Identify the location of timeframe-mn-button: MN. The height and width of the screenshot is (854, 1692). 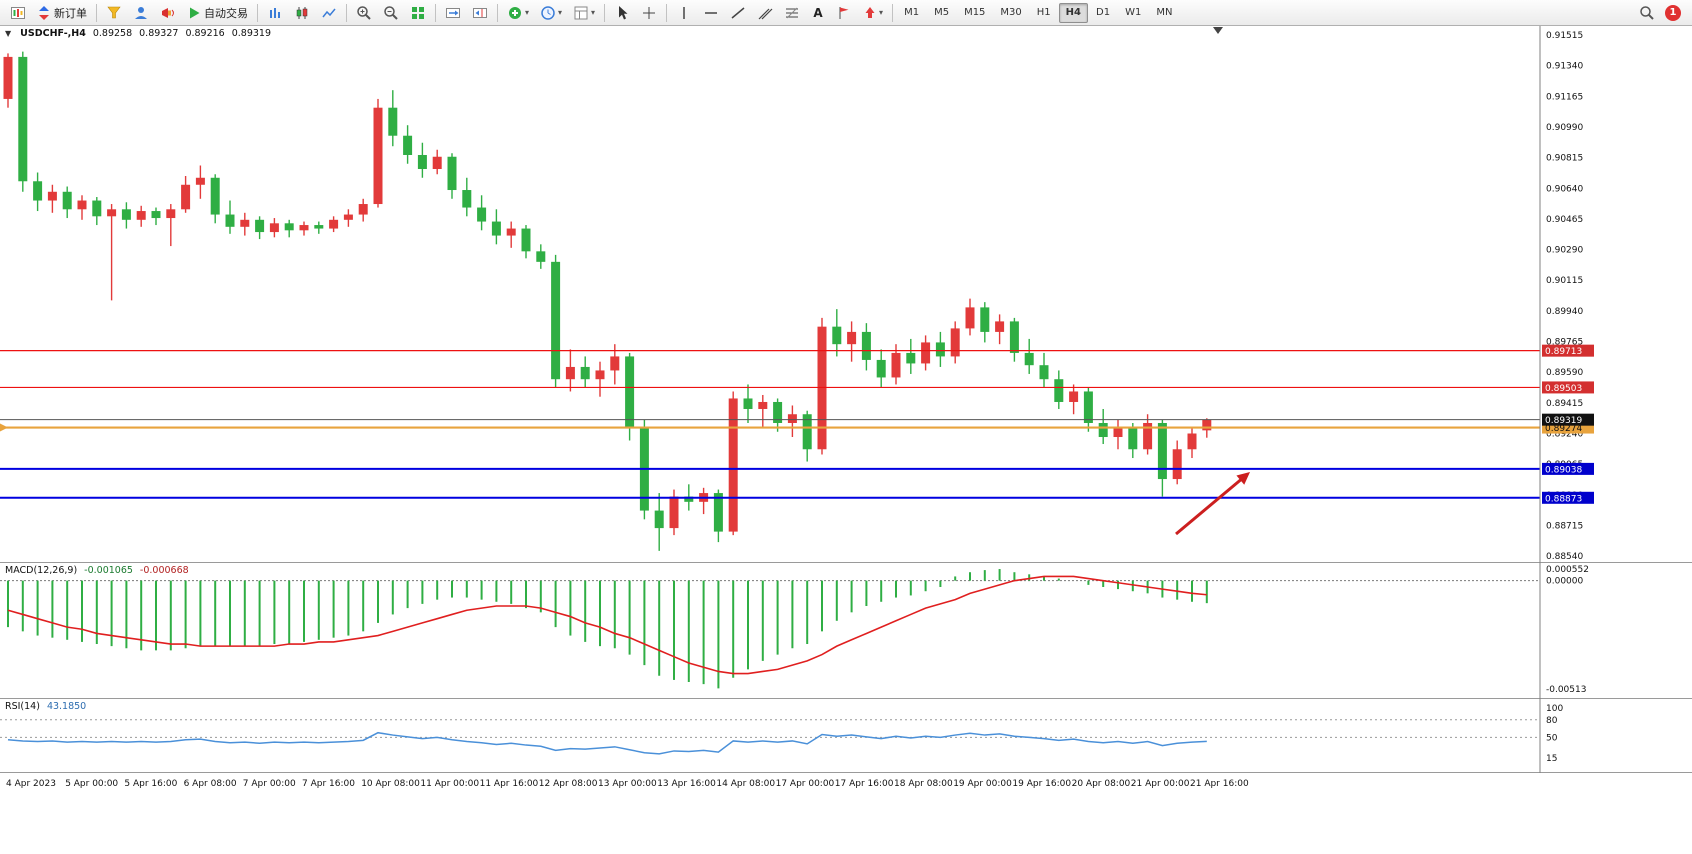
(1164, 12).